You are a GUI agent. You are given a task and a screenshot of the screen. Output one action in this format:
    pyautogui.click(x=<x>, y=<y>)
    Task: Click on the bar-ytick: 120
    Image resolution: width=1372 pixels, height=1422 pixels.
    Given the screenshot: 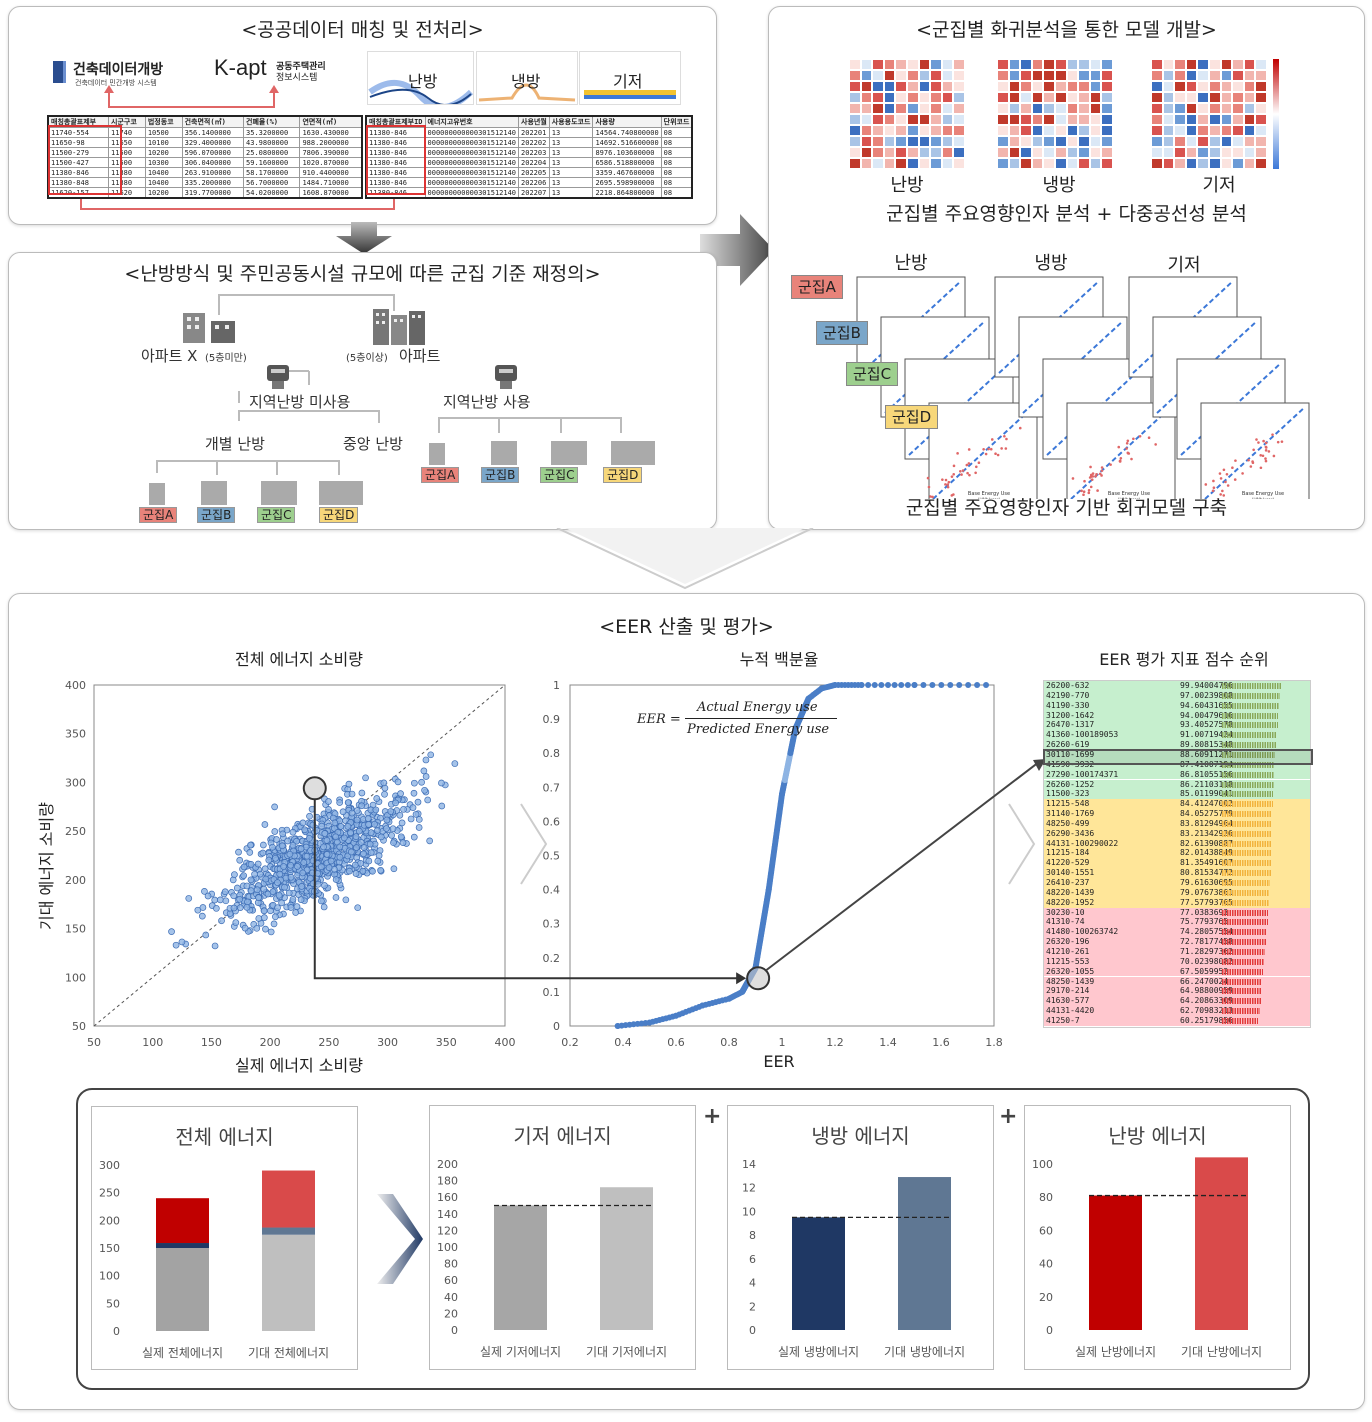 What is the action you would take?
    pyautogui.click(x=447, y=1230)
    